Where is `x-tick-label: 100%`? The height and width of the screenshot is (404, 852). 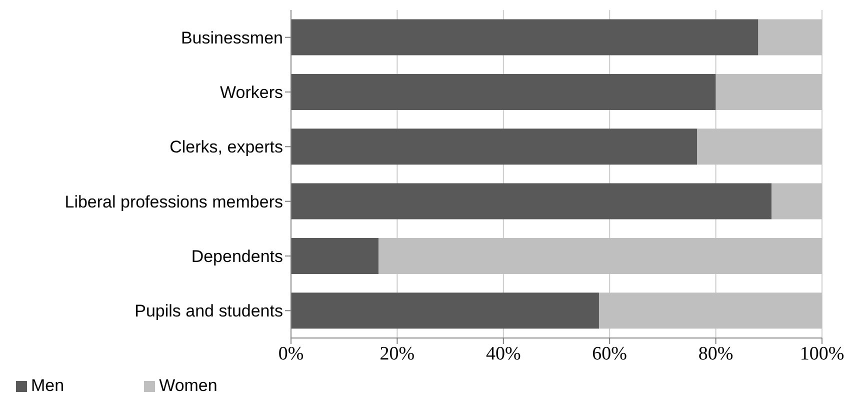 x-tick-label: 100% is located at coordinates (822, 353).